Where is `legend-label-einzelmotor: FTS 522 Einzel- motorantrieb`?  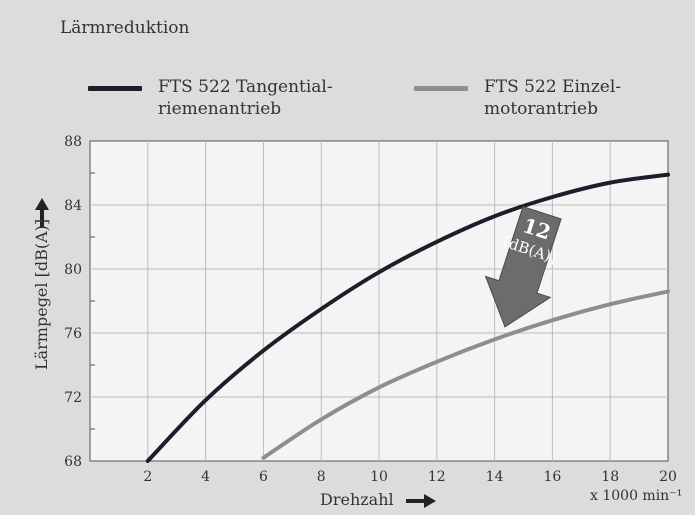
legend-label-einzelmotor: FTS 522 Einzel- motorantrieb is located at coordinates (584, 98).